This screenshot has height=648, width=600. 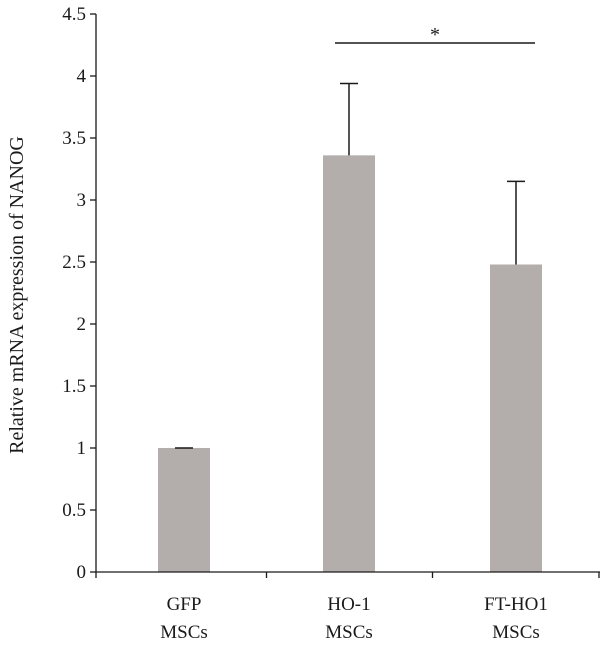 I want to click on significance-label: *, so click(x=435, y=35).